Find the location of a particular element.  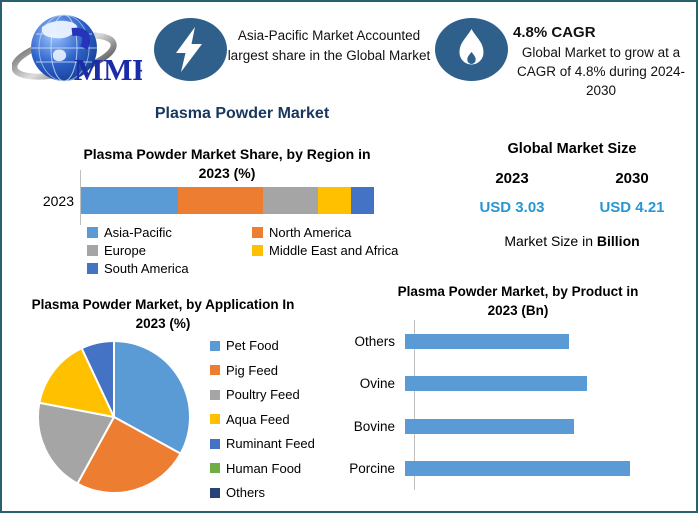

region-legend-item-0: Asia-Pacific is located at coordinates (169, 232).